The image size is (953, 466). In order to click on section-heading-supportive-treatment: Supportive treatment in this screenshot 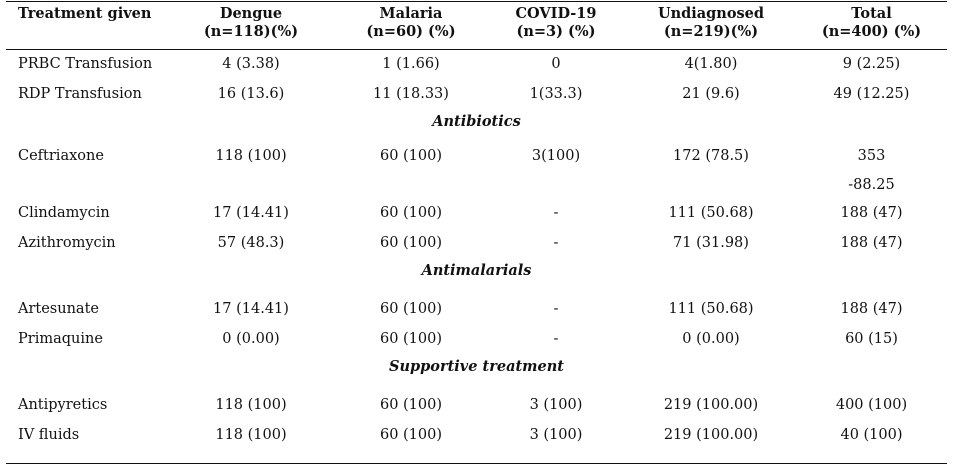, I will do `click(476, 366)`.